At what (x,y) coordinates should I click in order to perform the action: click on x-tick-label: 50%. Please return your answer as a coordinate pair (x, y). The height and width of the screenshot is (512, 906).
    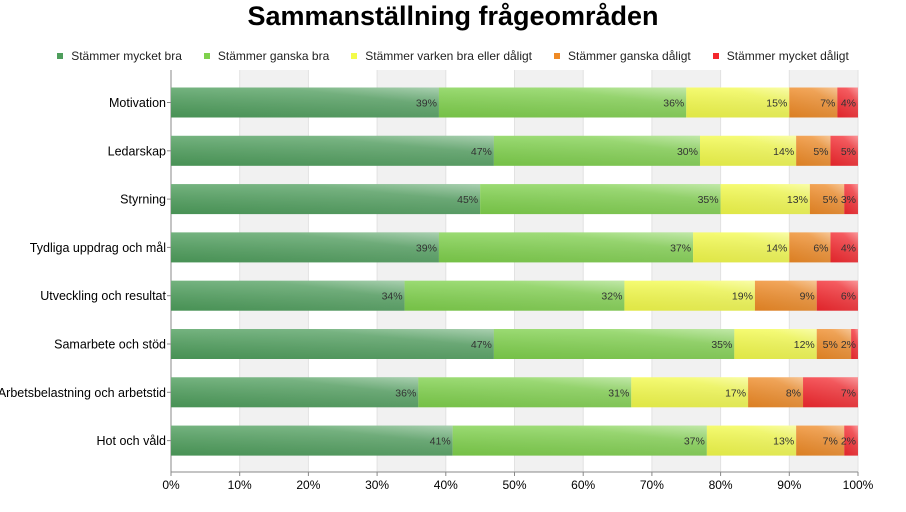
    Looking at the image, I should click on (514, 485).